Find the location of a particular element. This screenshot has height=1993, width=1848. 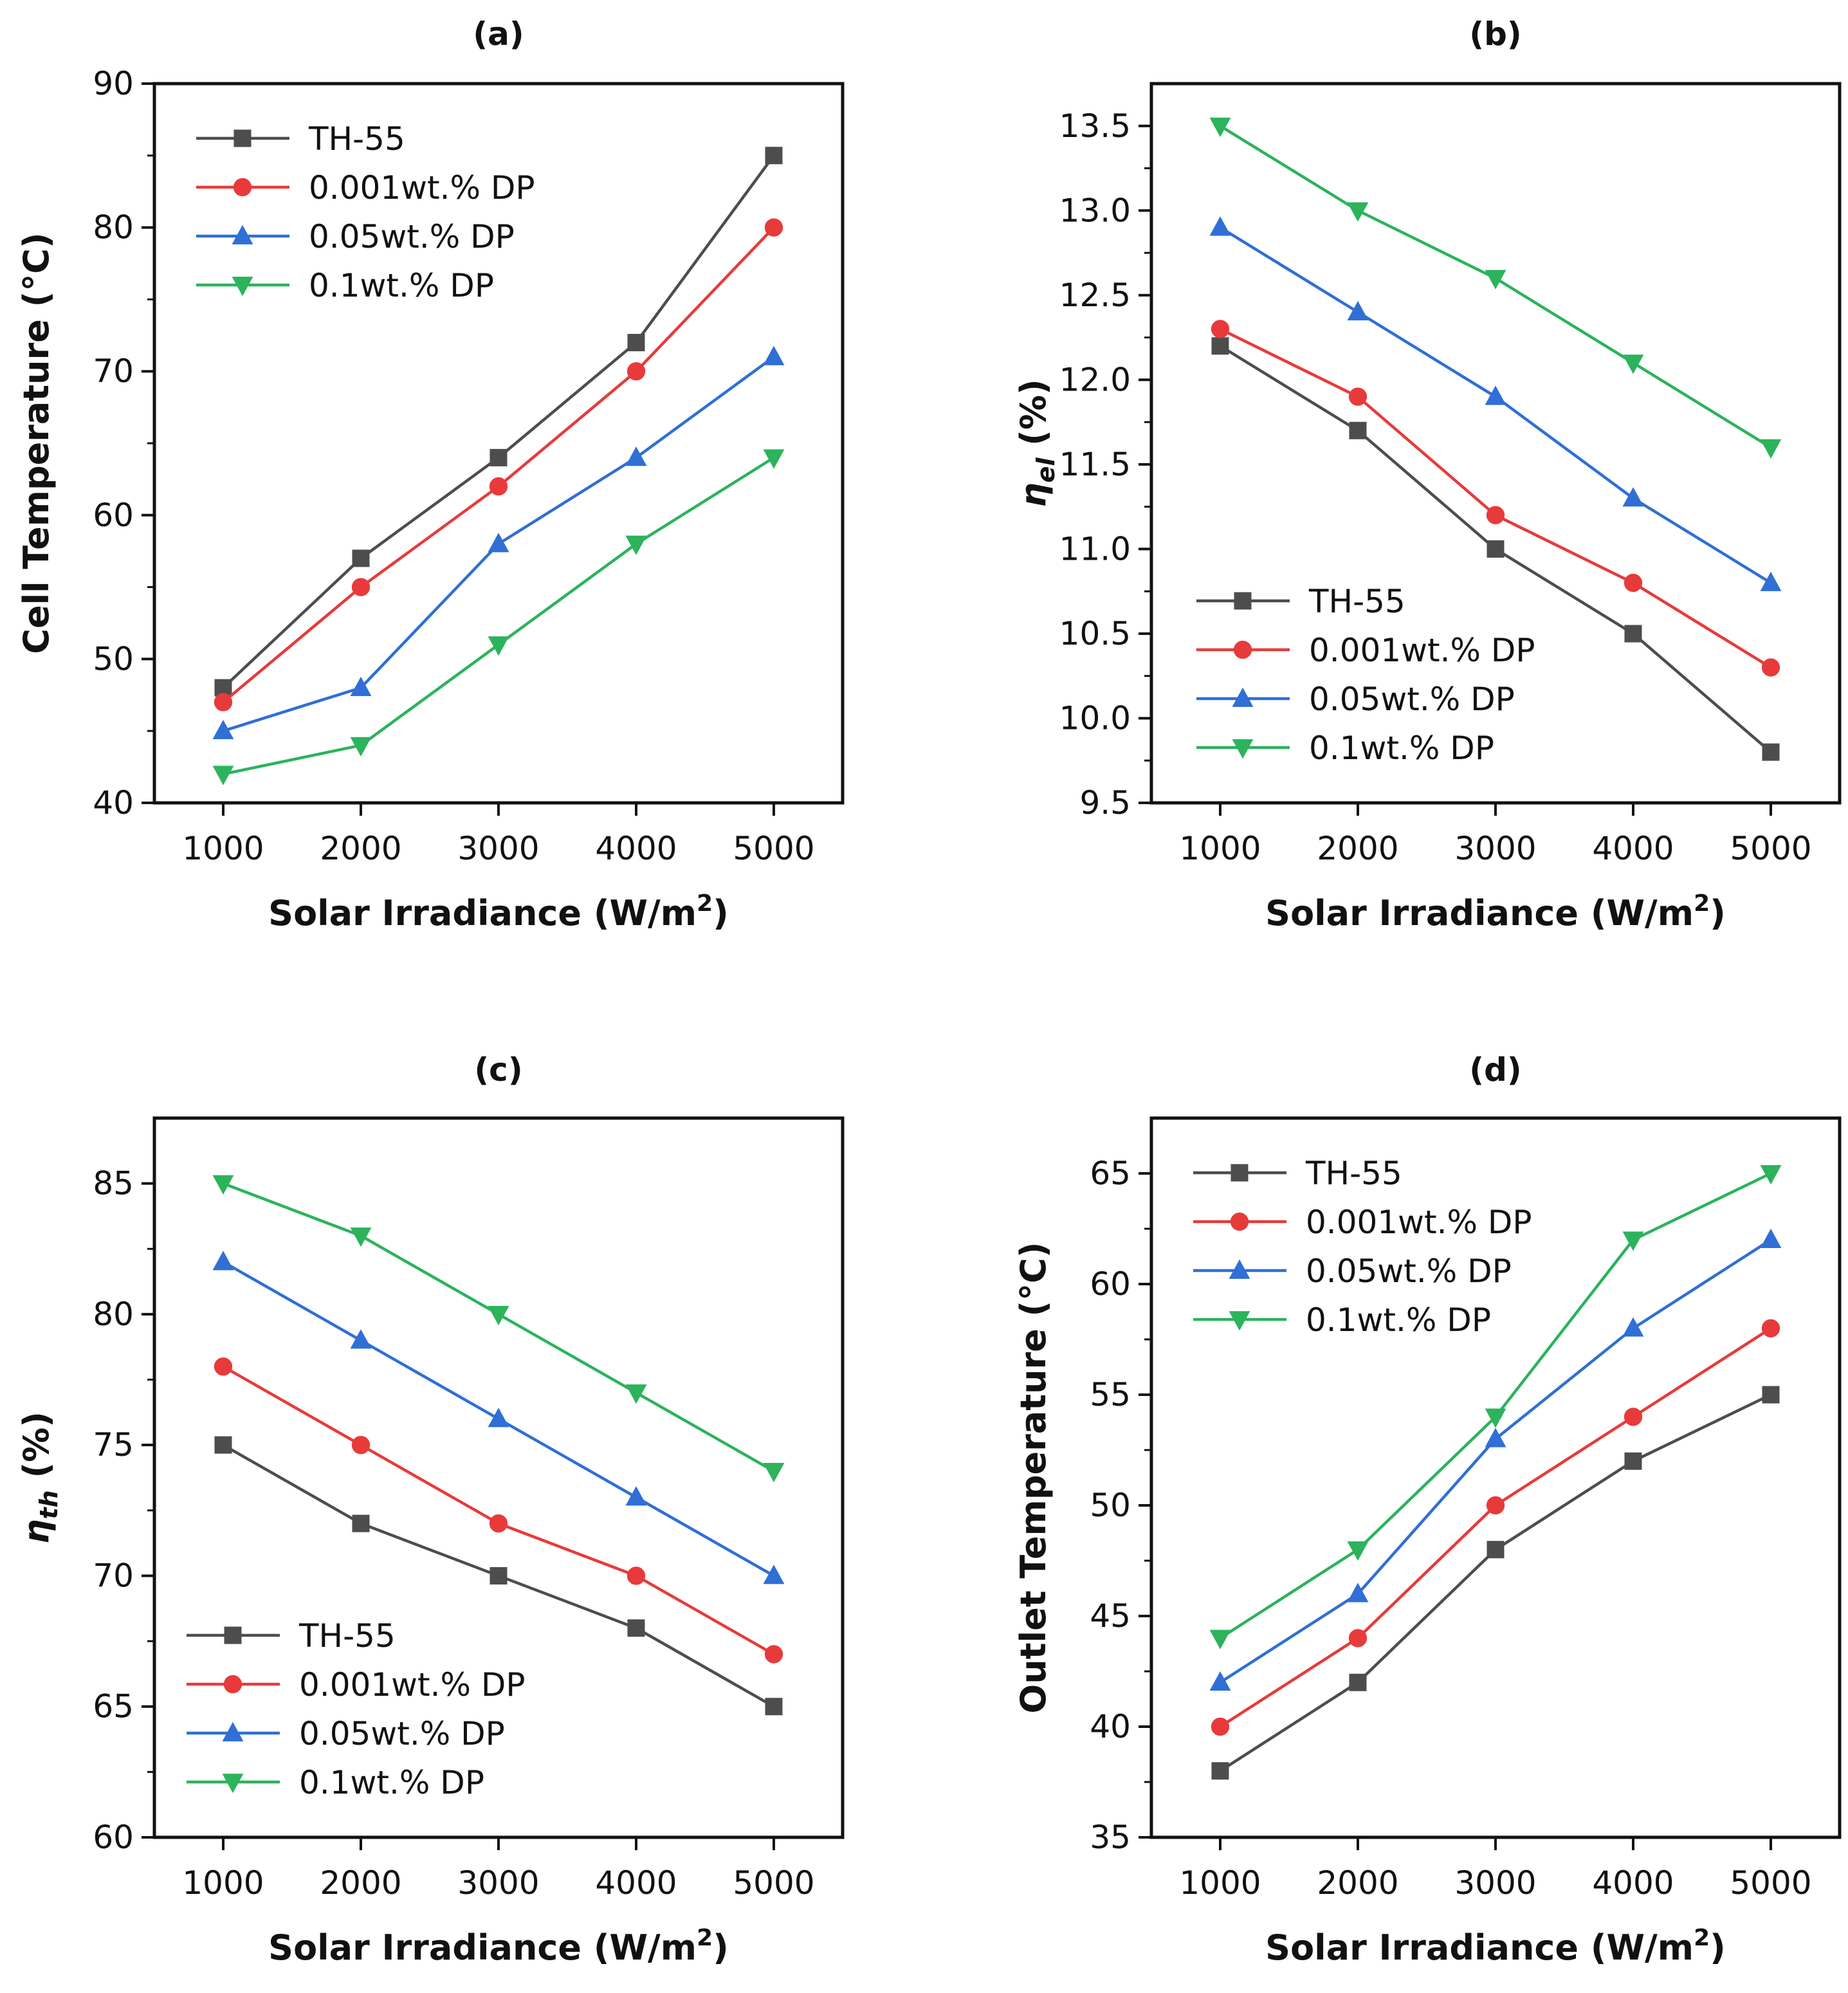

y-tick-label: 65 is located at coordinates (113, 1706).